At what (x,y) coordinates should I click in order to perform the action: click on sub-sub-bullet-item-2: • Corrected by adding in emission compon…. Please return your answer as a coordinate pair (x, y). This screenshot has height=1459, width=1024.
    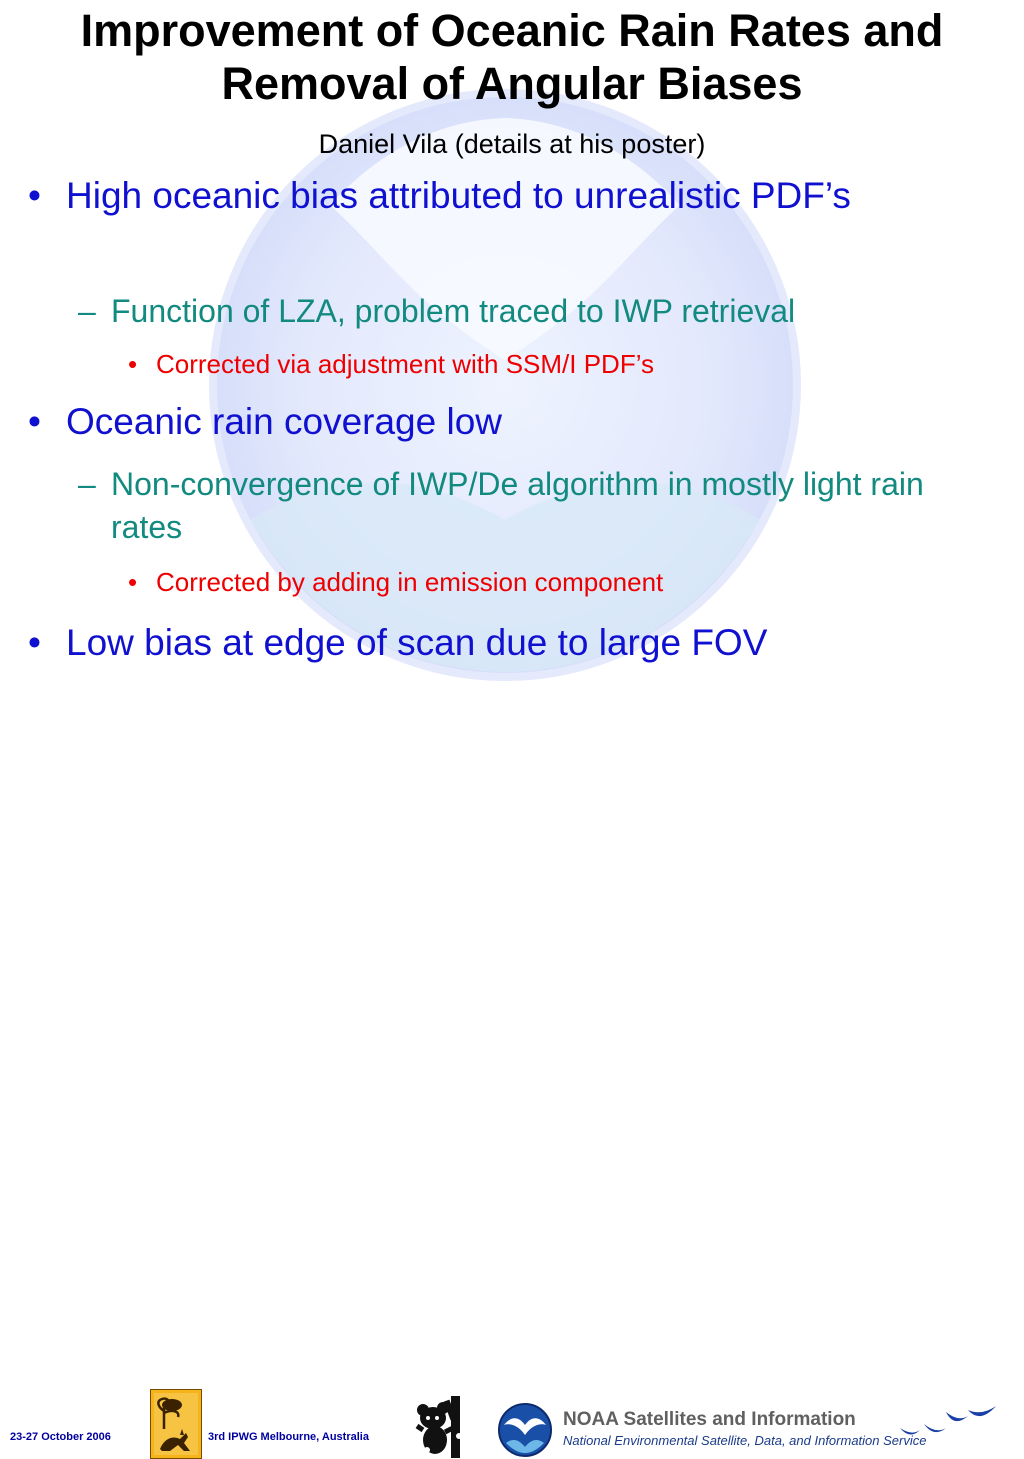
    Looking at the image, I should click on (568, 582).